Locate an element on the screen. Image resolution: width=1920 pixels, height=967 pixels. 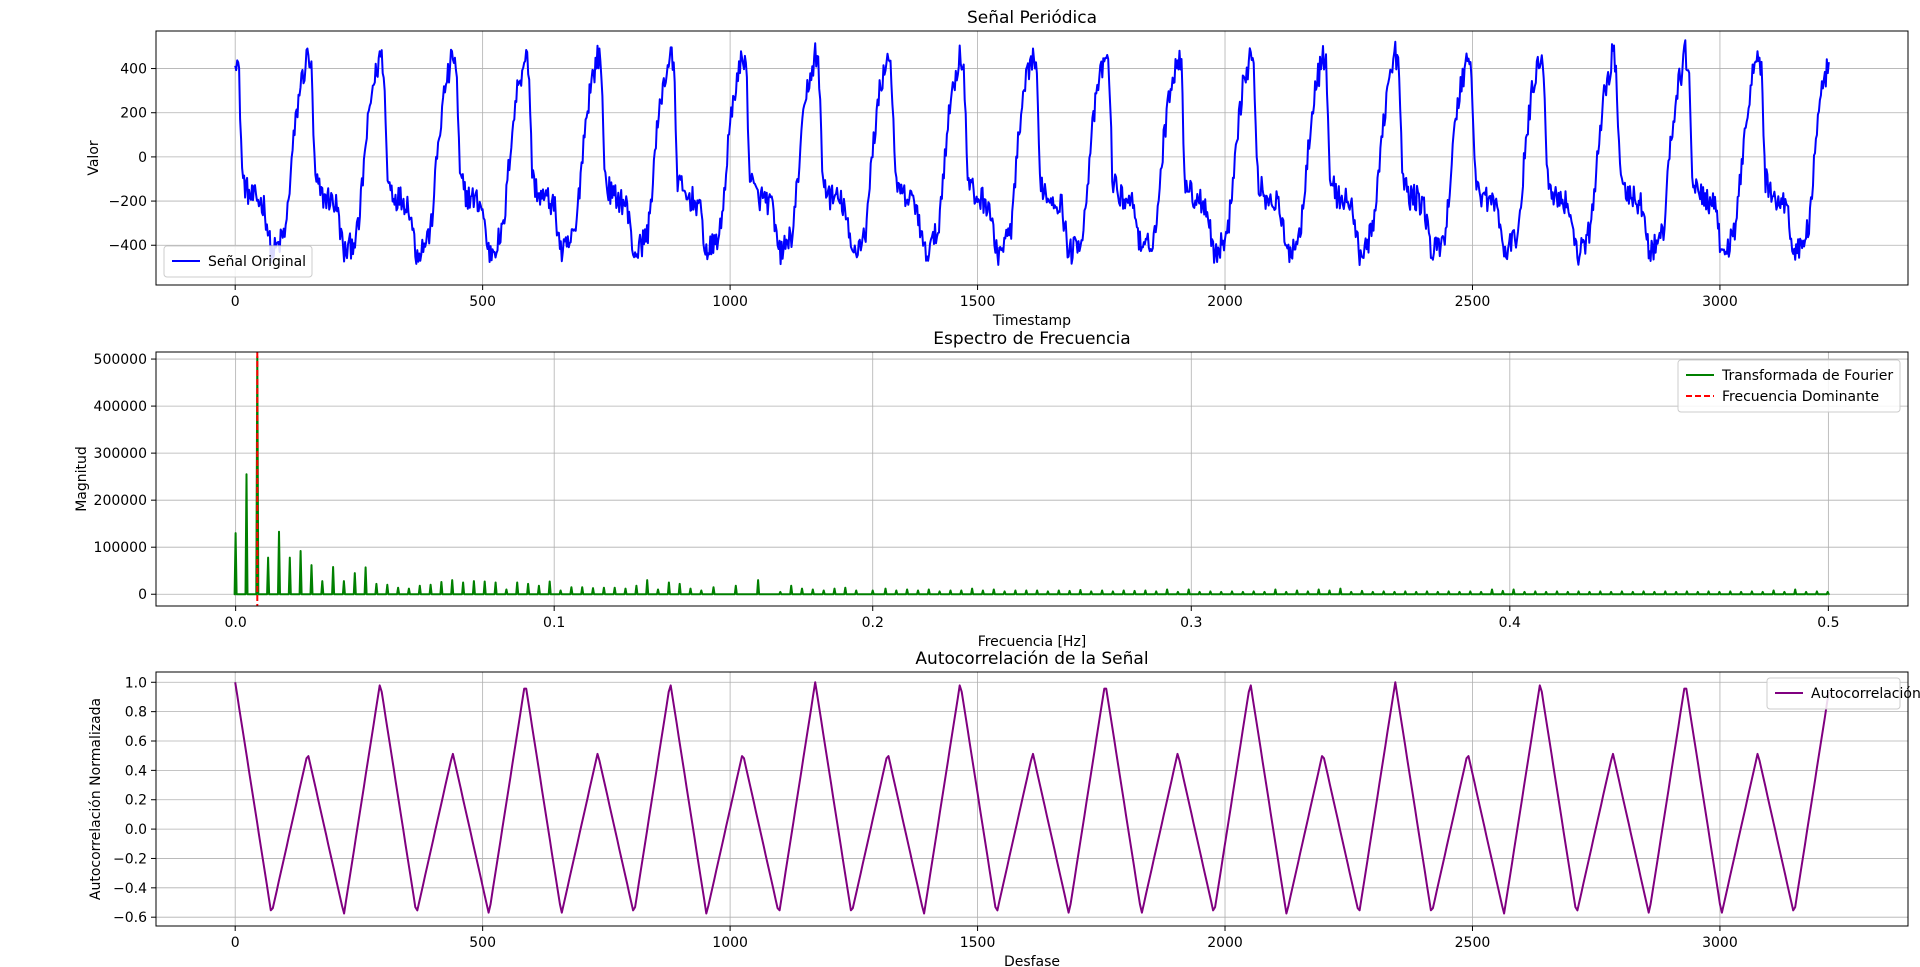
y-tick-label-autocorrelation-2: −0.2 is located at coordinates (130, 859).